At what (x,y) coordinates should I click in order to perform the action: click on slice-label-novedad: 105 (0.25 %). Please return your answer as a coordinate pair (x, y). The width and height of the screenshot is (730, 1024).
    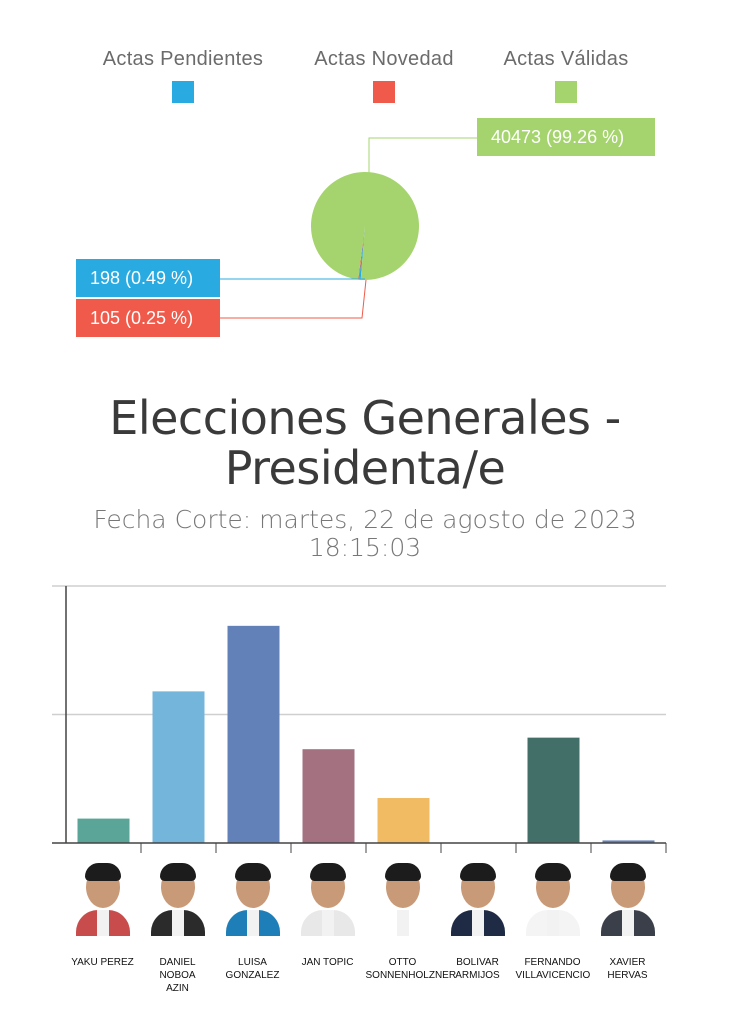
    Looking at the image, I should click on (148, 318).